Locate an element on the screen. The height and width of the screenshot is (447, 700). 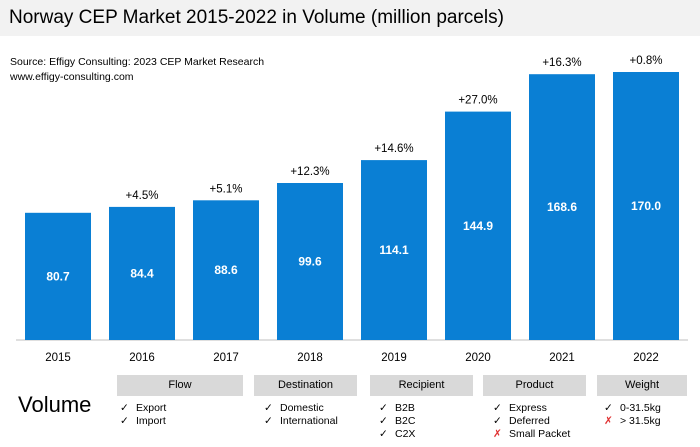
bar-value-label: 170.0 is located at coordinates (646, 206).